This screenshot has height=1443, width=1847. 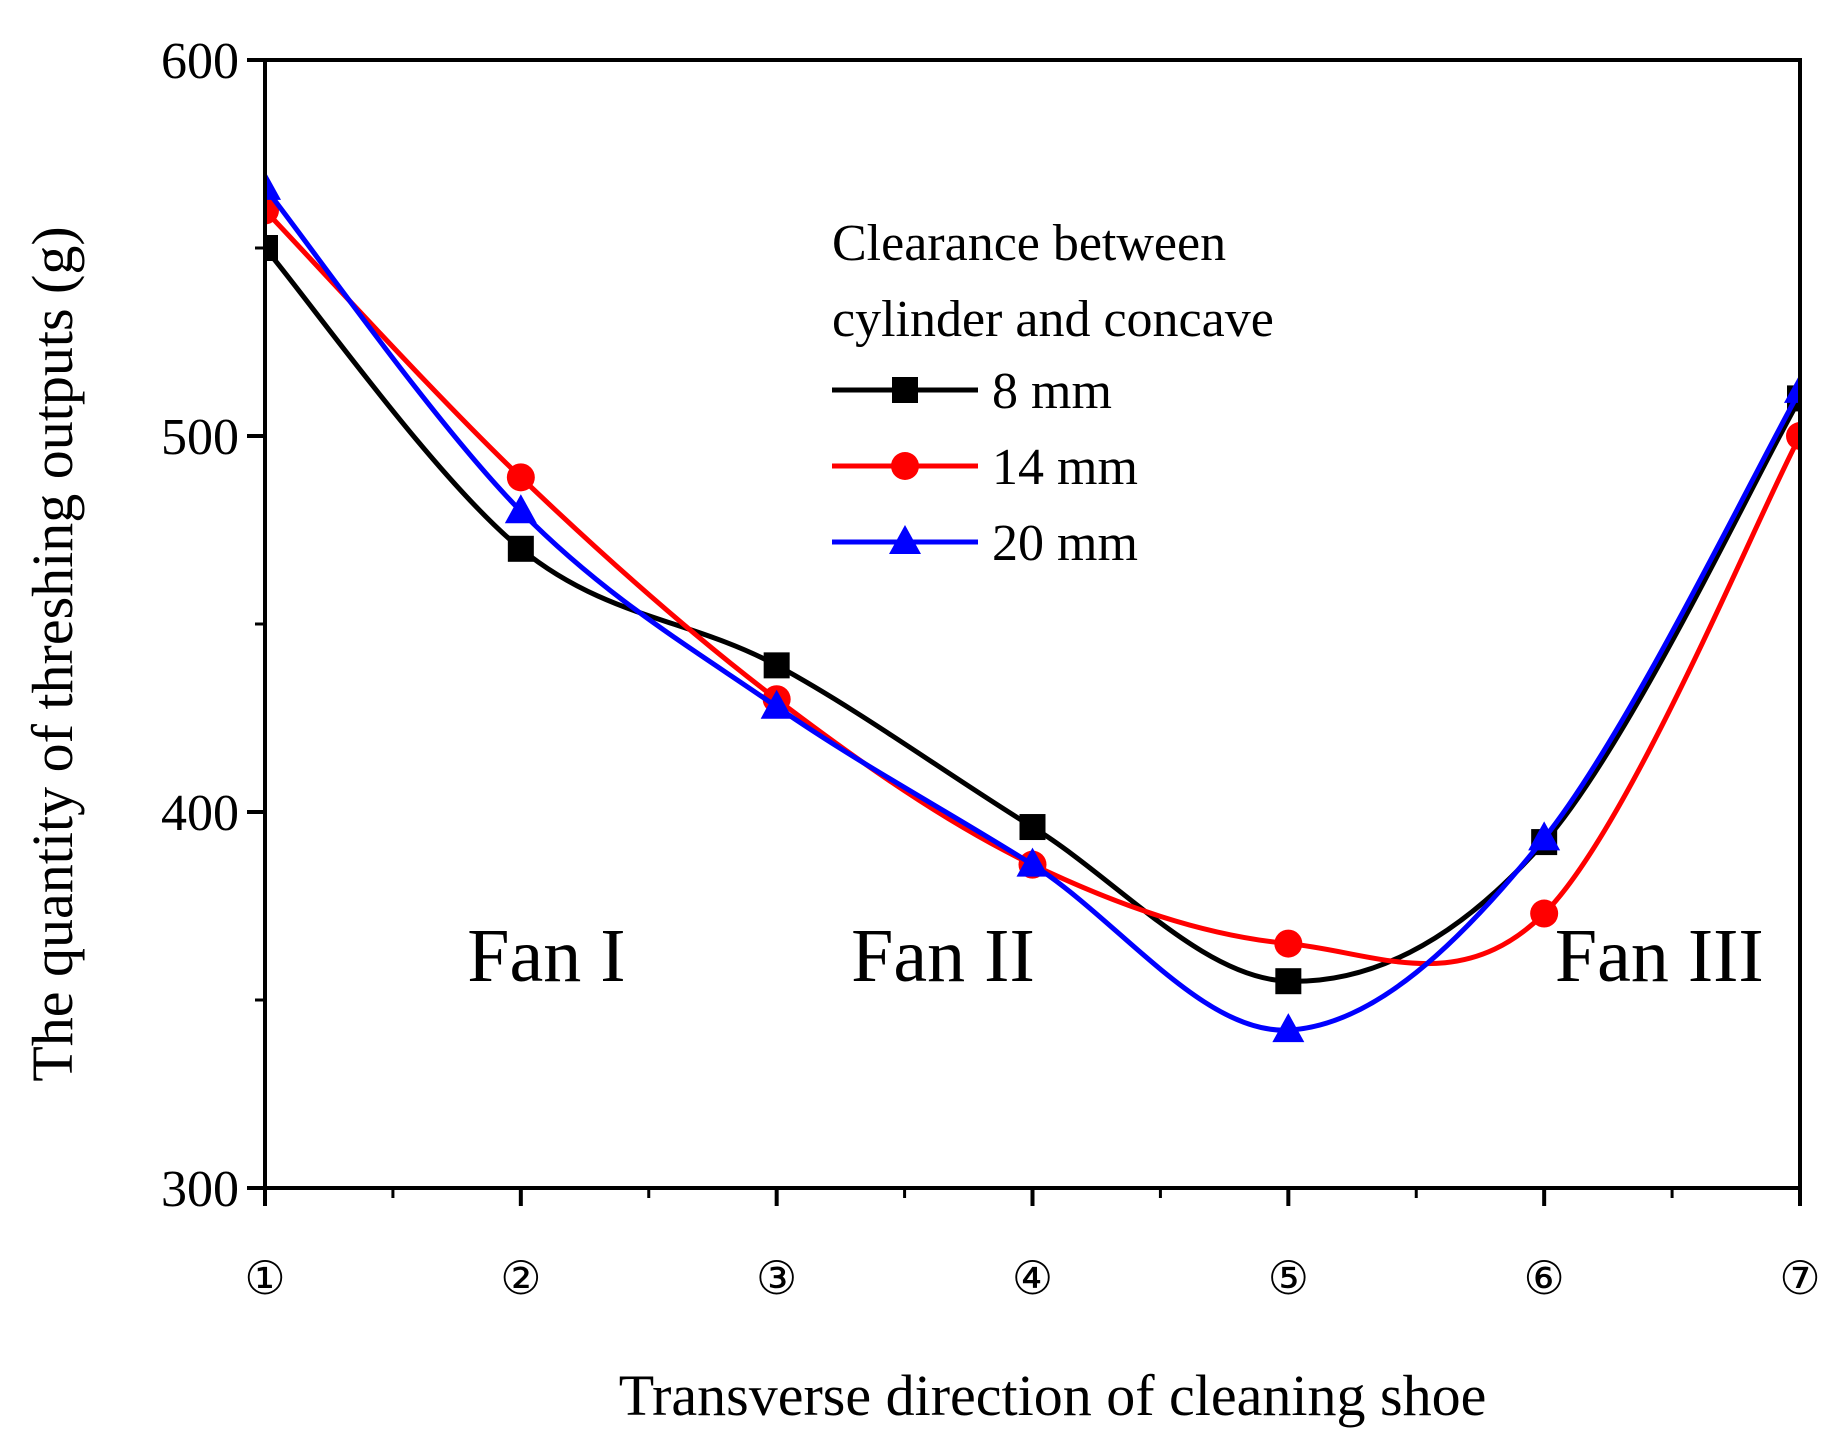 What do you see at coordinates (1115, 956) in the screenshot?
I see `annotations: Fan I Fan II Fan III` at bounding box center [1115, 956].